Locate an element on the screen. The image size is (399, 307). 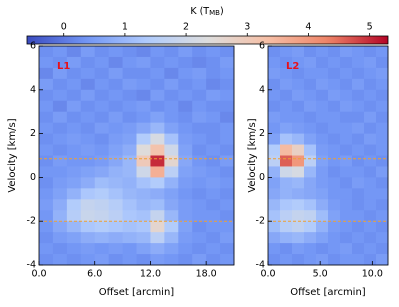
y-tick-label: -2 is located at coordinates (31, 221).